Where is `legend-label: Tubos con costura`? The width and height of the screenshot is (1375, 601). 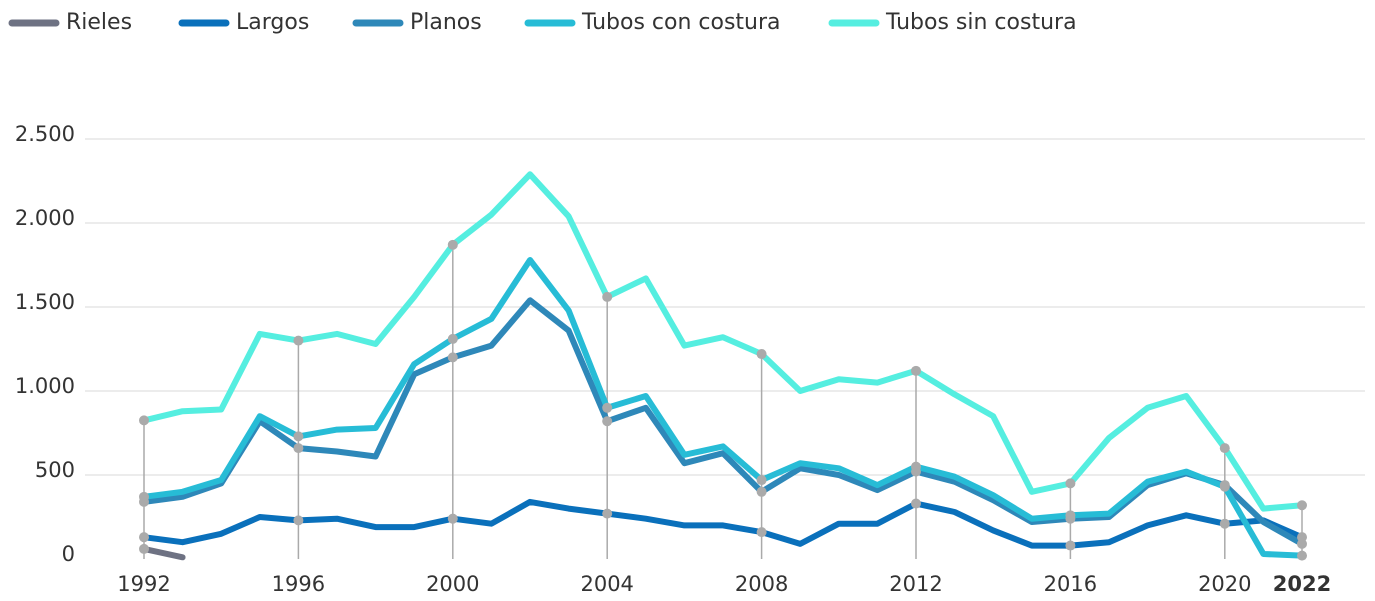
legend-label: Tubos con costura is located at coordinates (681, 22).